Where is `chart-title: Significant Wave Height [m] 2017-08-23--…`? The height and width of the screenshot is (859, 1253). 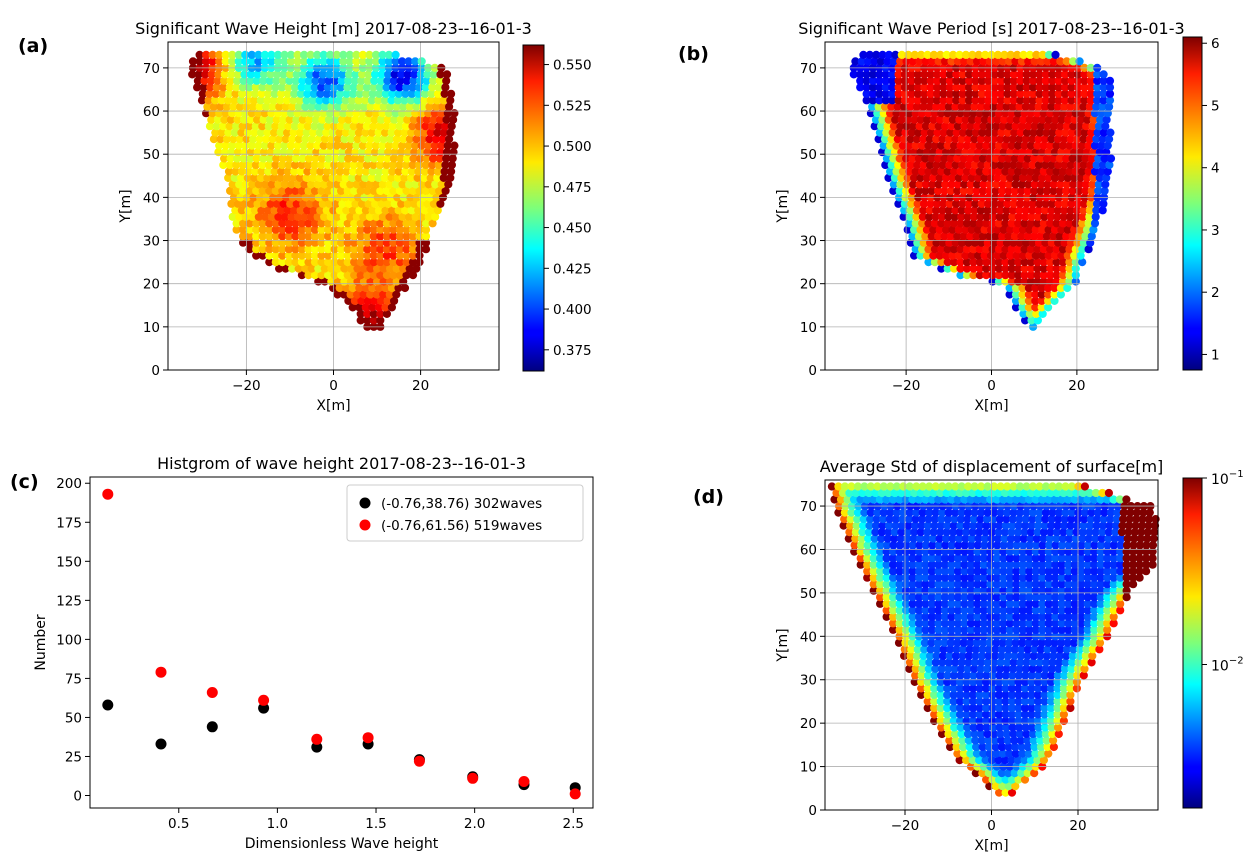
chart-title: Significant Wave Height [m] 2017-08-23--… is located at coordinates (333, 28).